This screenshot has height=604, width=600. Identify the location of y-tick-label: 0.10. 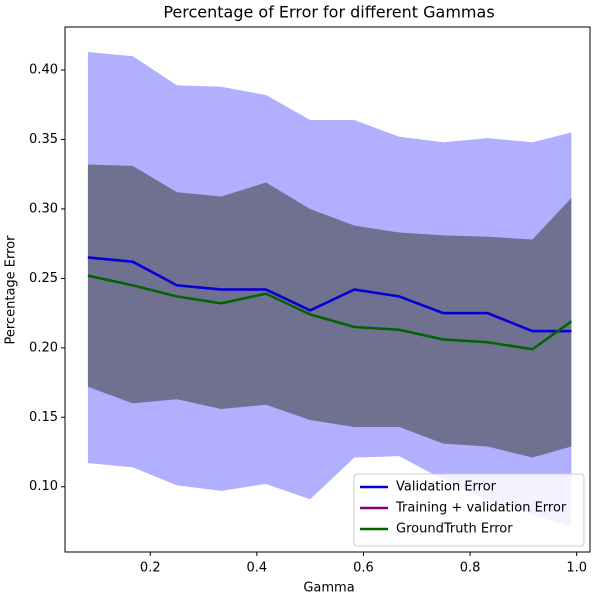
(43, 486).